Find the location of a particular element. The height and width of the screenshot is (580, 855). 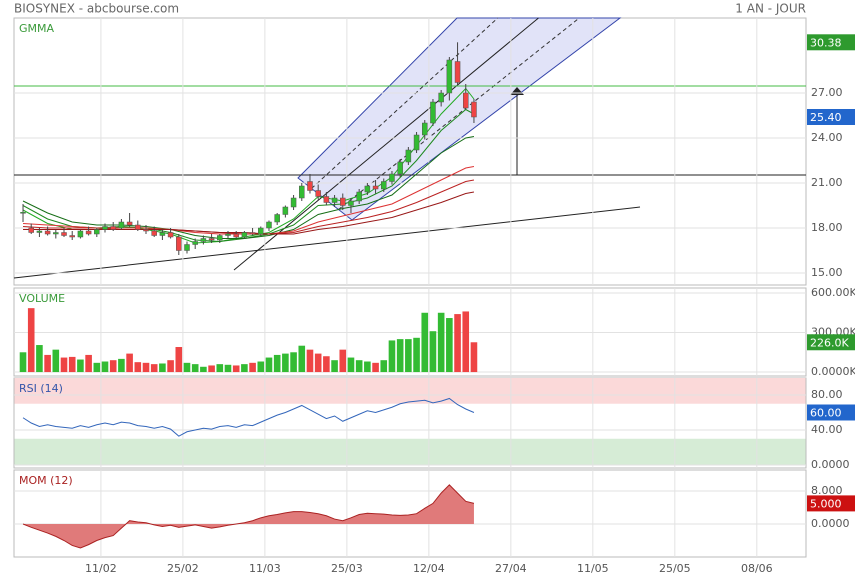

x-tick-label: 11/03 is located at coordinates (265, 568).